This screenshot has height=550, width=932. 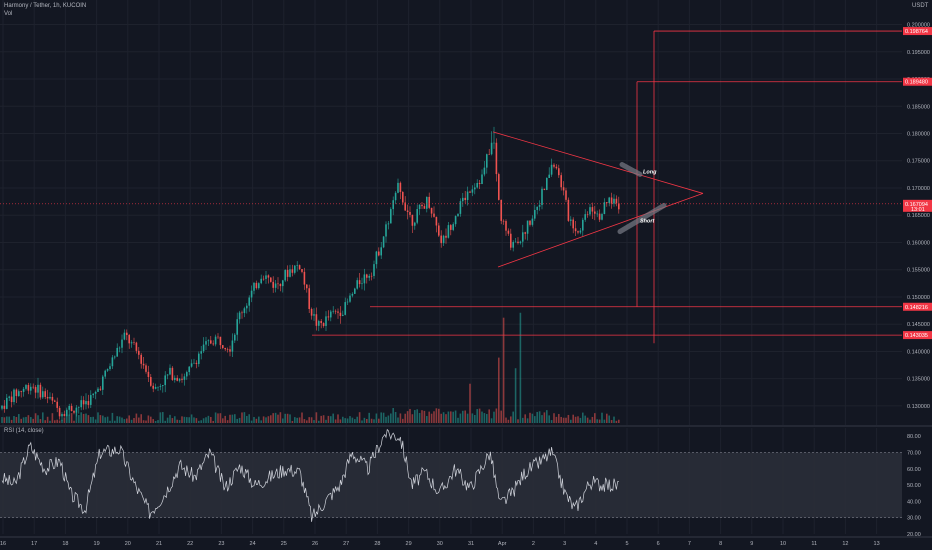 What do you see at coordinates (917, 335) in the screenshot?
I see `level-price-label-bg` at bounding box center [917, 335].